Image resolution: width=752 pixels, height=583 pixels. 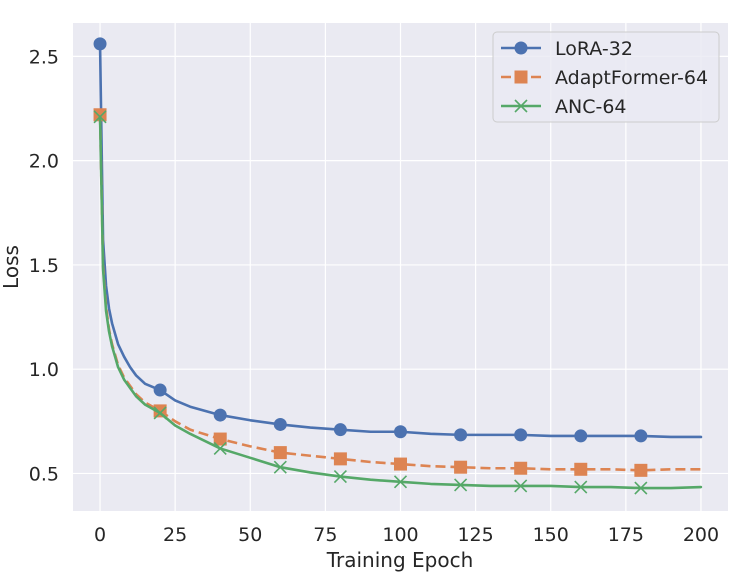 I want to click on x-tick-labels: 0 25 50 75 100 125 150 175 200, so click(x=406, y=535).